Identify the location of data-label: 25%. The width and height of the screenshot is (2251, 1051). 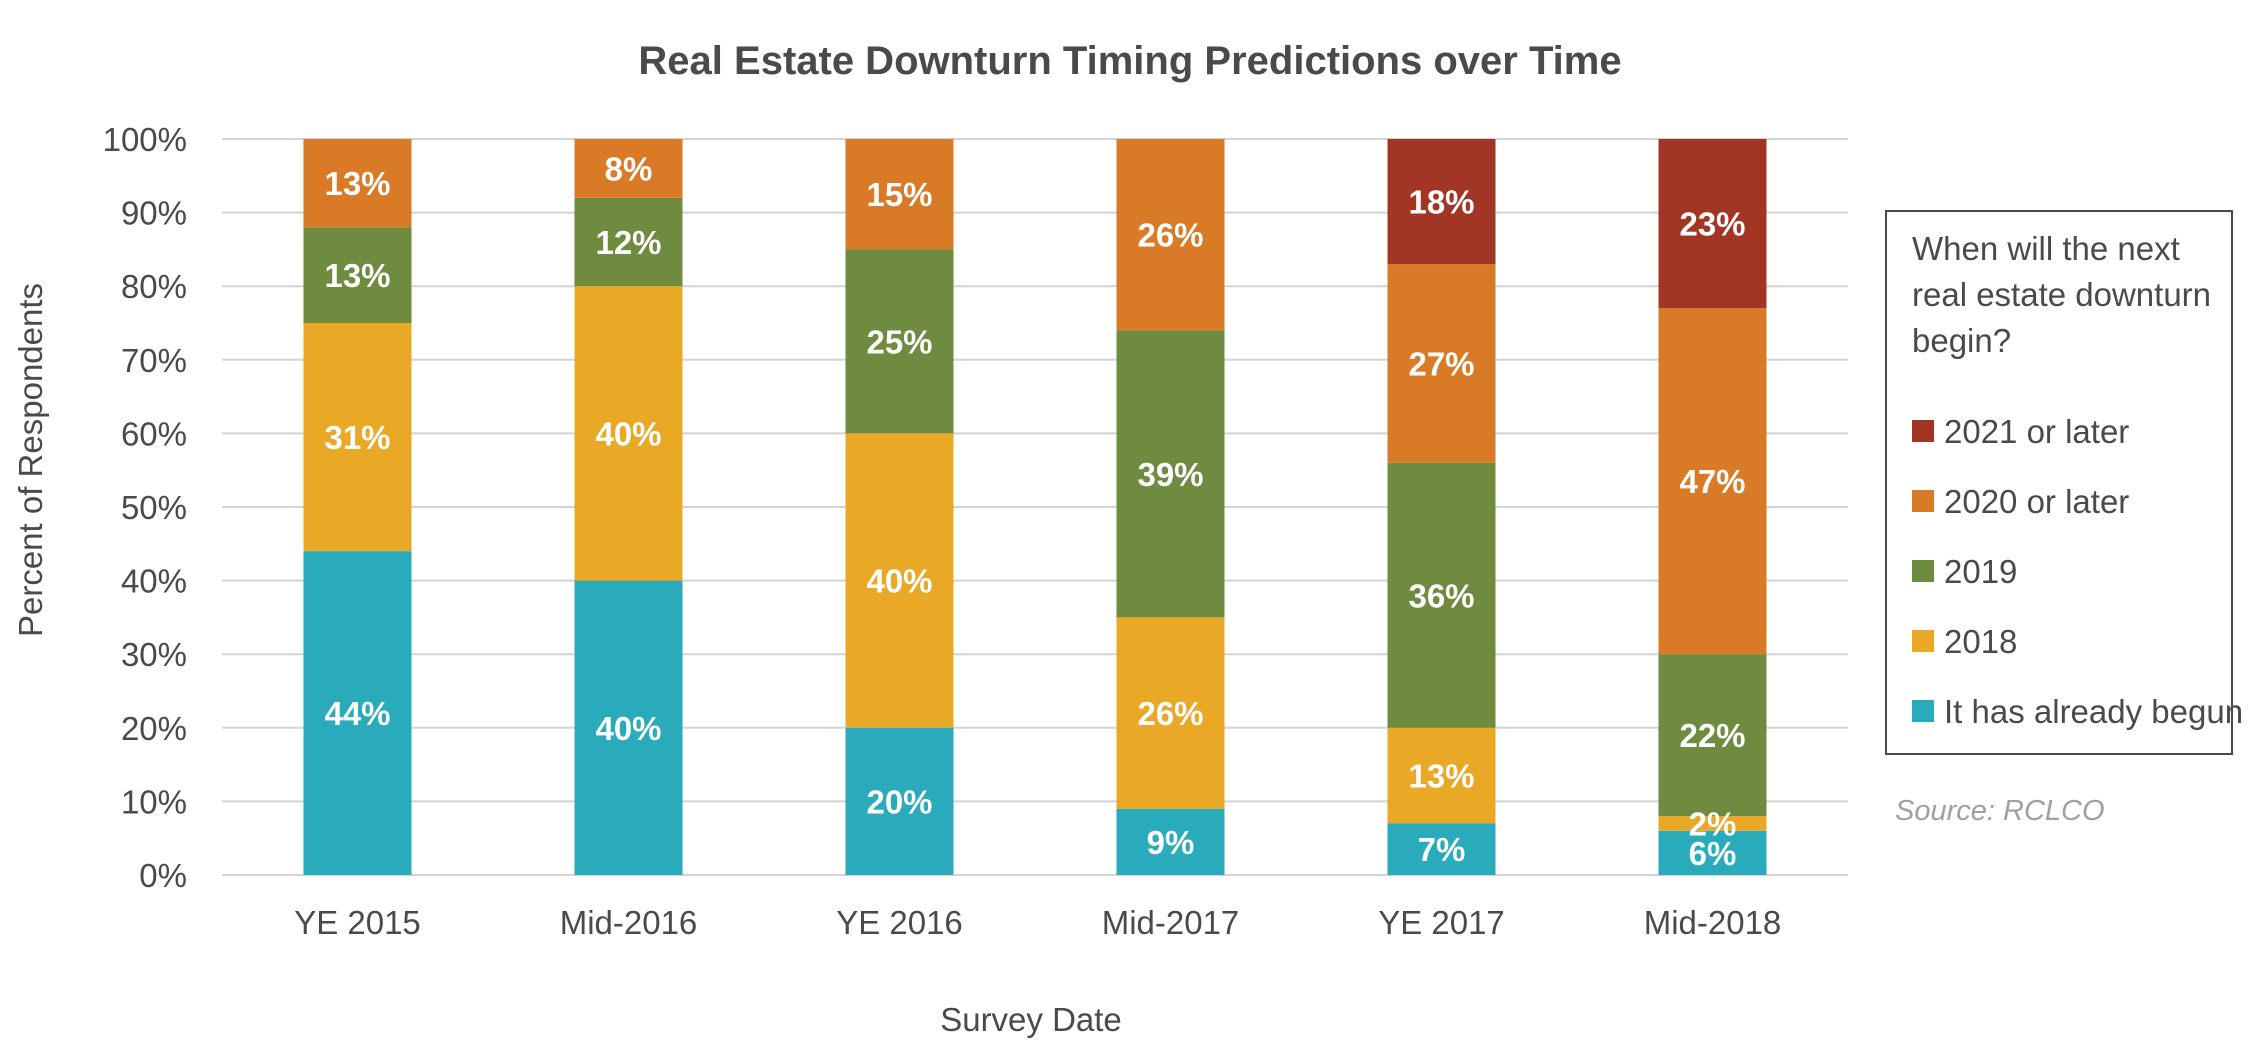
(899, 341).